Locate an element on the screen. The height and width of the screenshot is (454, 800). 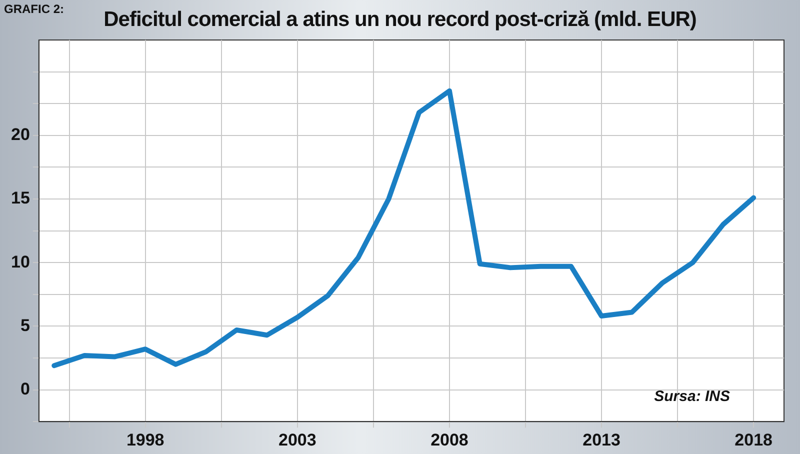
x-tick-label: 2003 is located at coordinates (297, 440).